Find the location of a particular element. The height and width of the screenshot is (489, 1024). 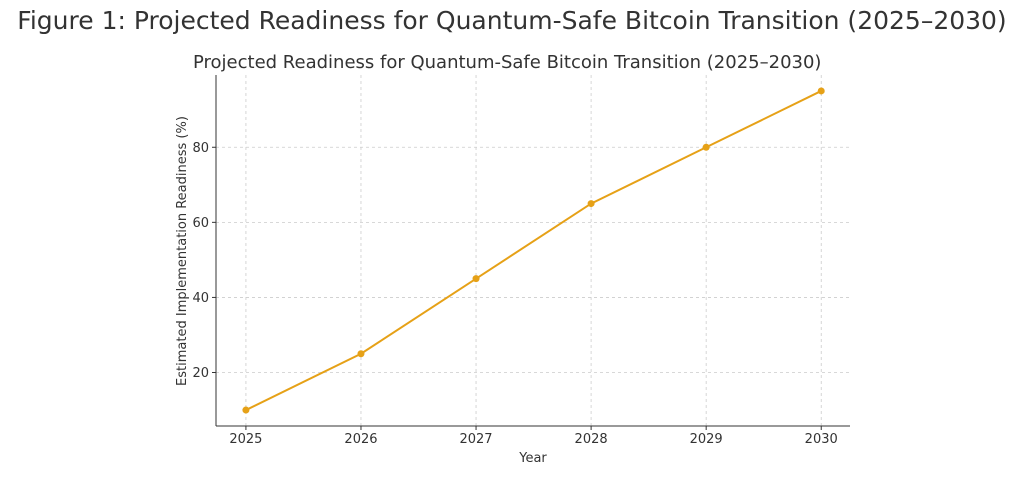

x-tick-label: 2026 is located at coordinates (360, 439).